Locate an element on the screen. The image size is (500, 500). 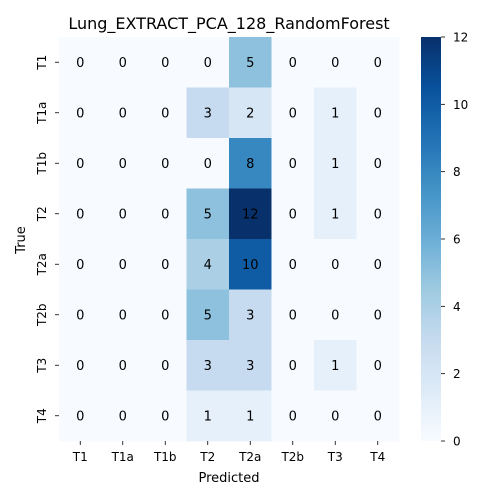
cell-value-label: 2 is located at coordinates (250, 113).